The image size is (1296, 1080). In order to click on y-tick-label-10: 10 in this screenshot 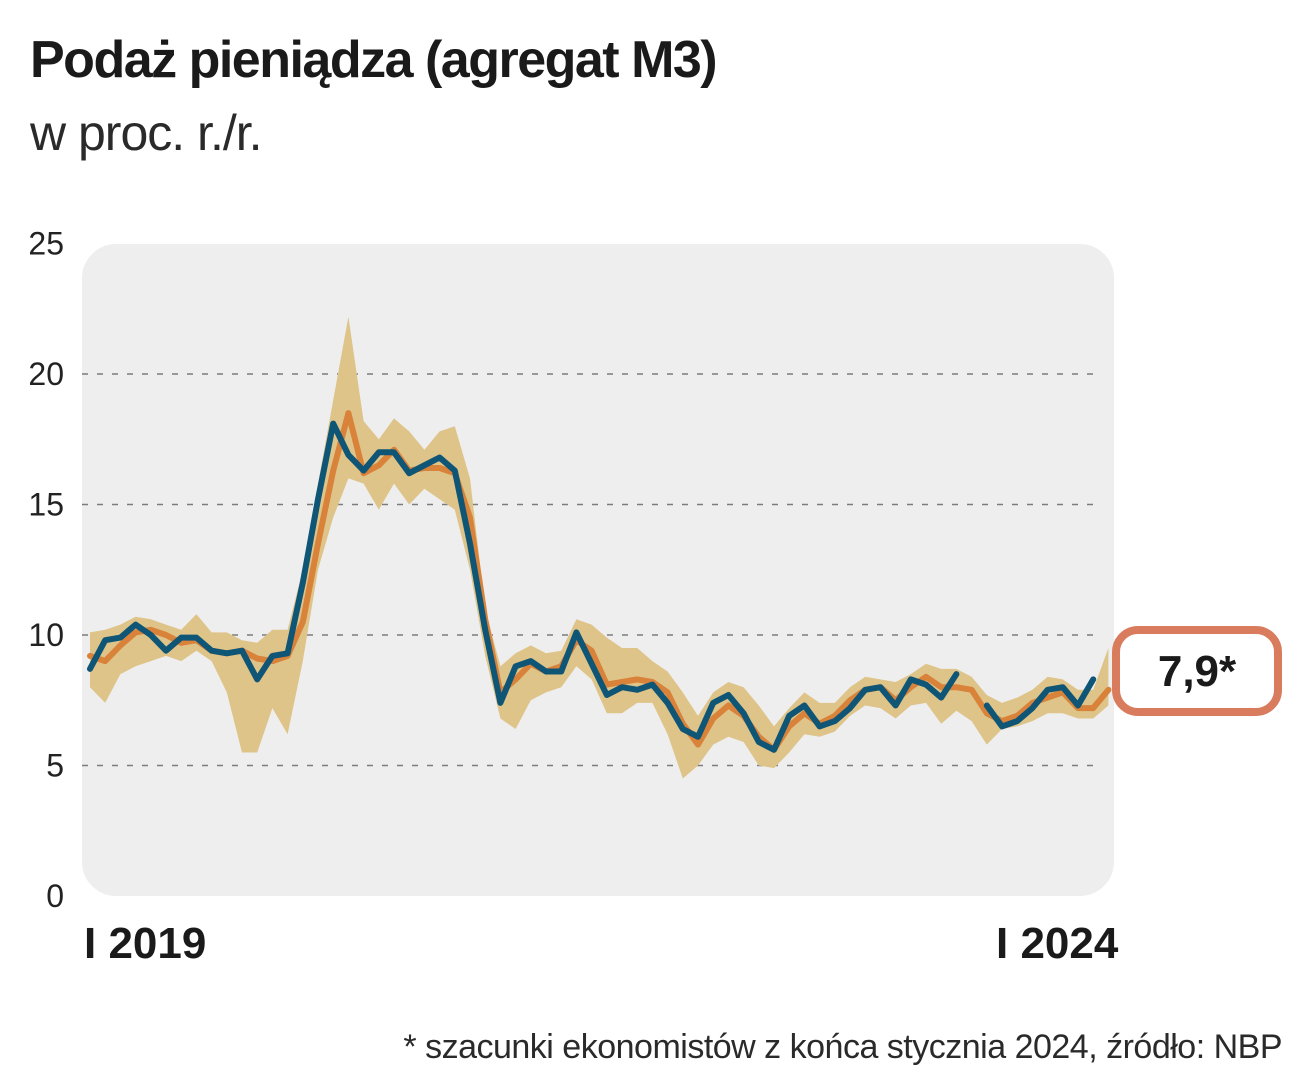, I will do `click(46, 635)`.